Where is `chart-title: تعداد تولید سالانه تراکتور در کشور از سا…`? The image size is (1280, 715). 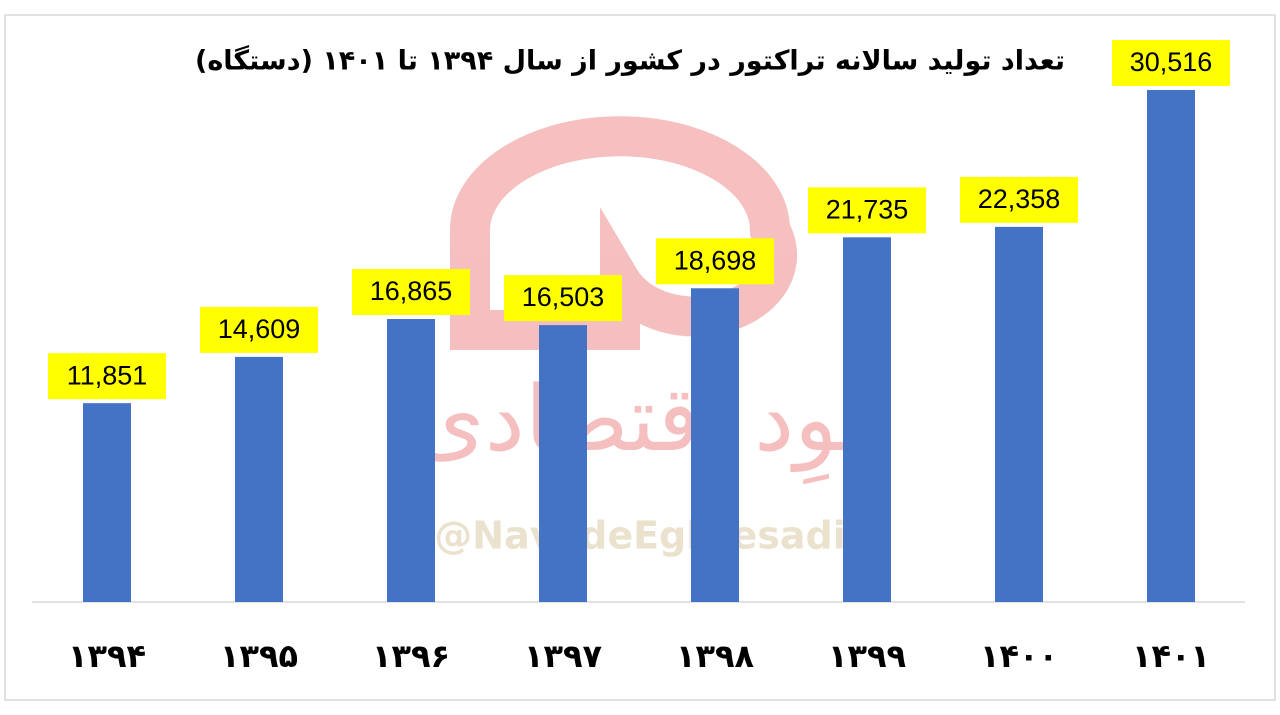 chart-title: تعداد تولید سالانه تراکتور در کشور از سا… is located at coordinates (630, 61).